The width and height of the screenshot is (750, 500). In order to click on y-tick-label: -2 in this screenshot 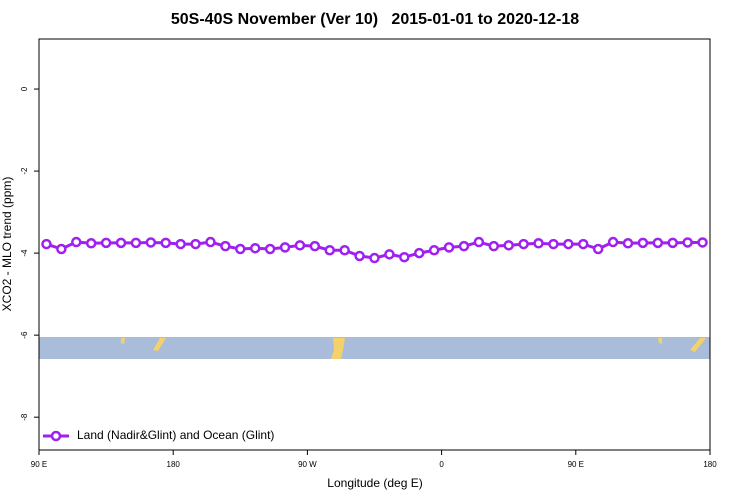, I will do `click(24, 171)`.